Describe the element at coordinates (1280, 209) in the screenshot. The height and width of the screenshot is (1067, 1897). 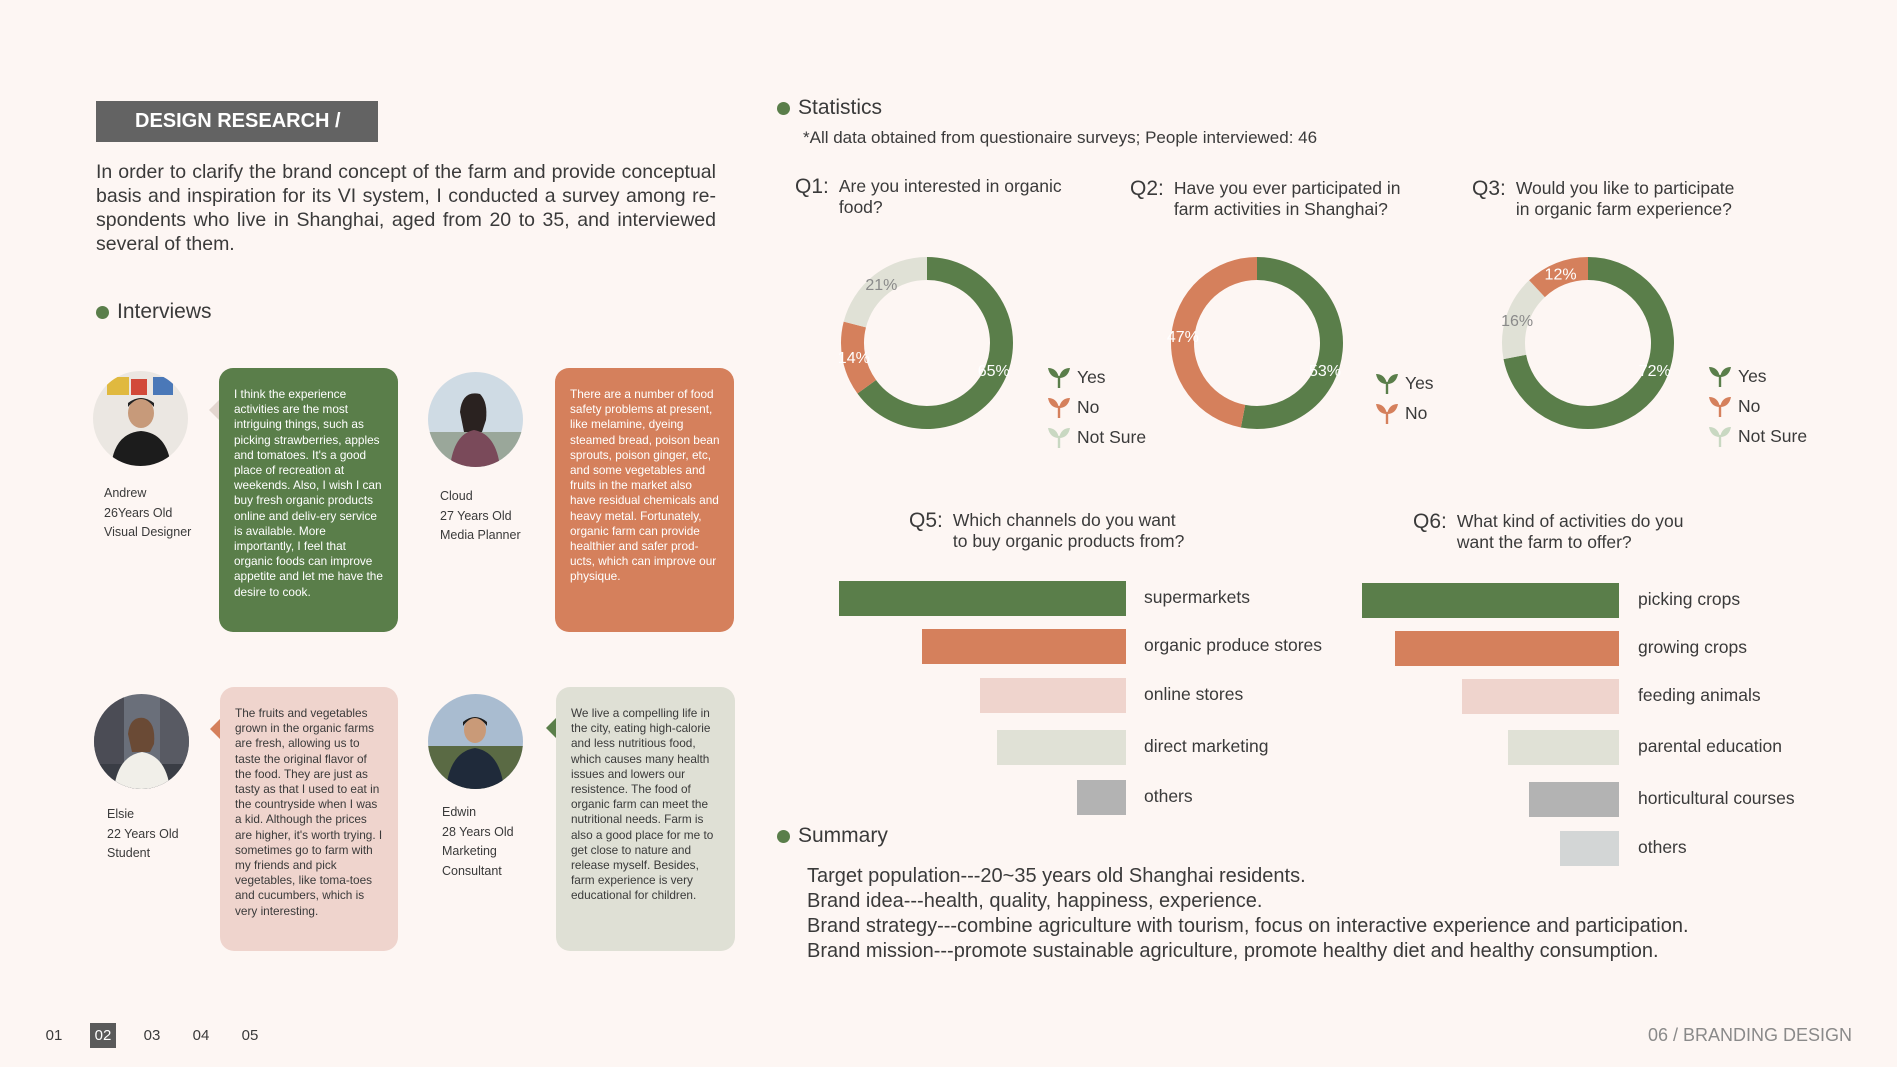
I see `question-line: farm activities in Shanghai?` at that location.